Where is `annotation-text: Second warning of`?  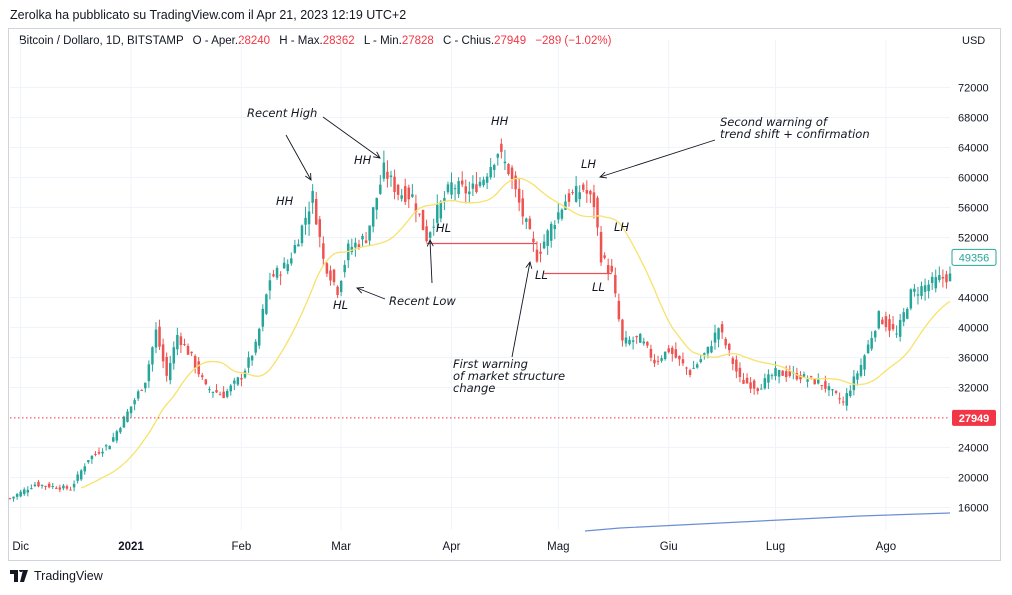 annotation-text: Second warning of is located at coordinates (774, 122).